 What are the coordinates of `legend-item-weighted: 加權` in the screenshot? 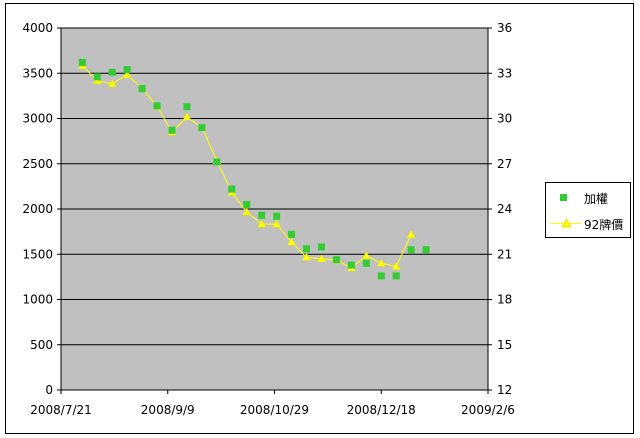 It's located at (588, 198).